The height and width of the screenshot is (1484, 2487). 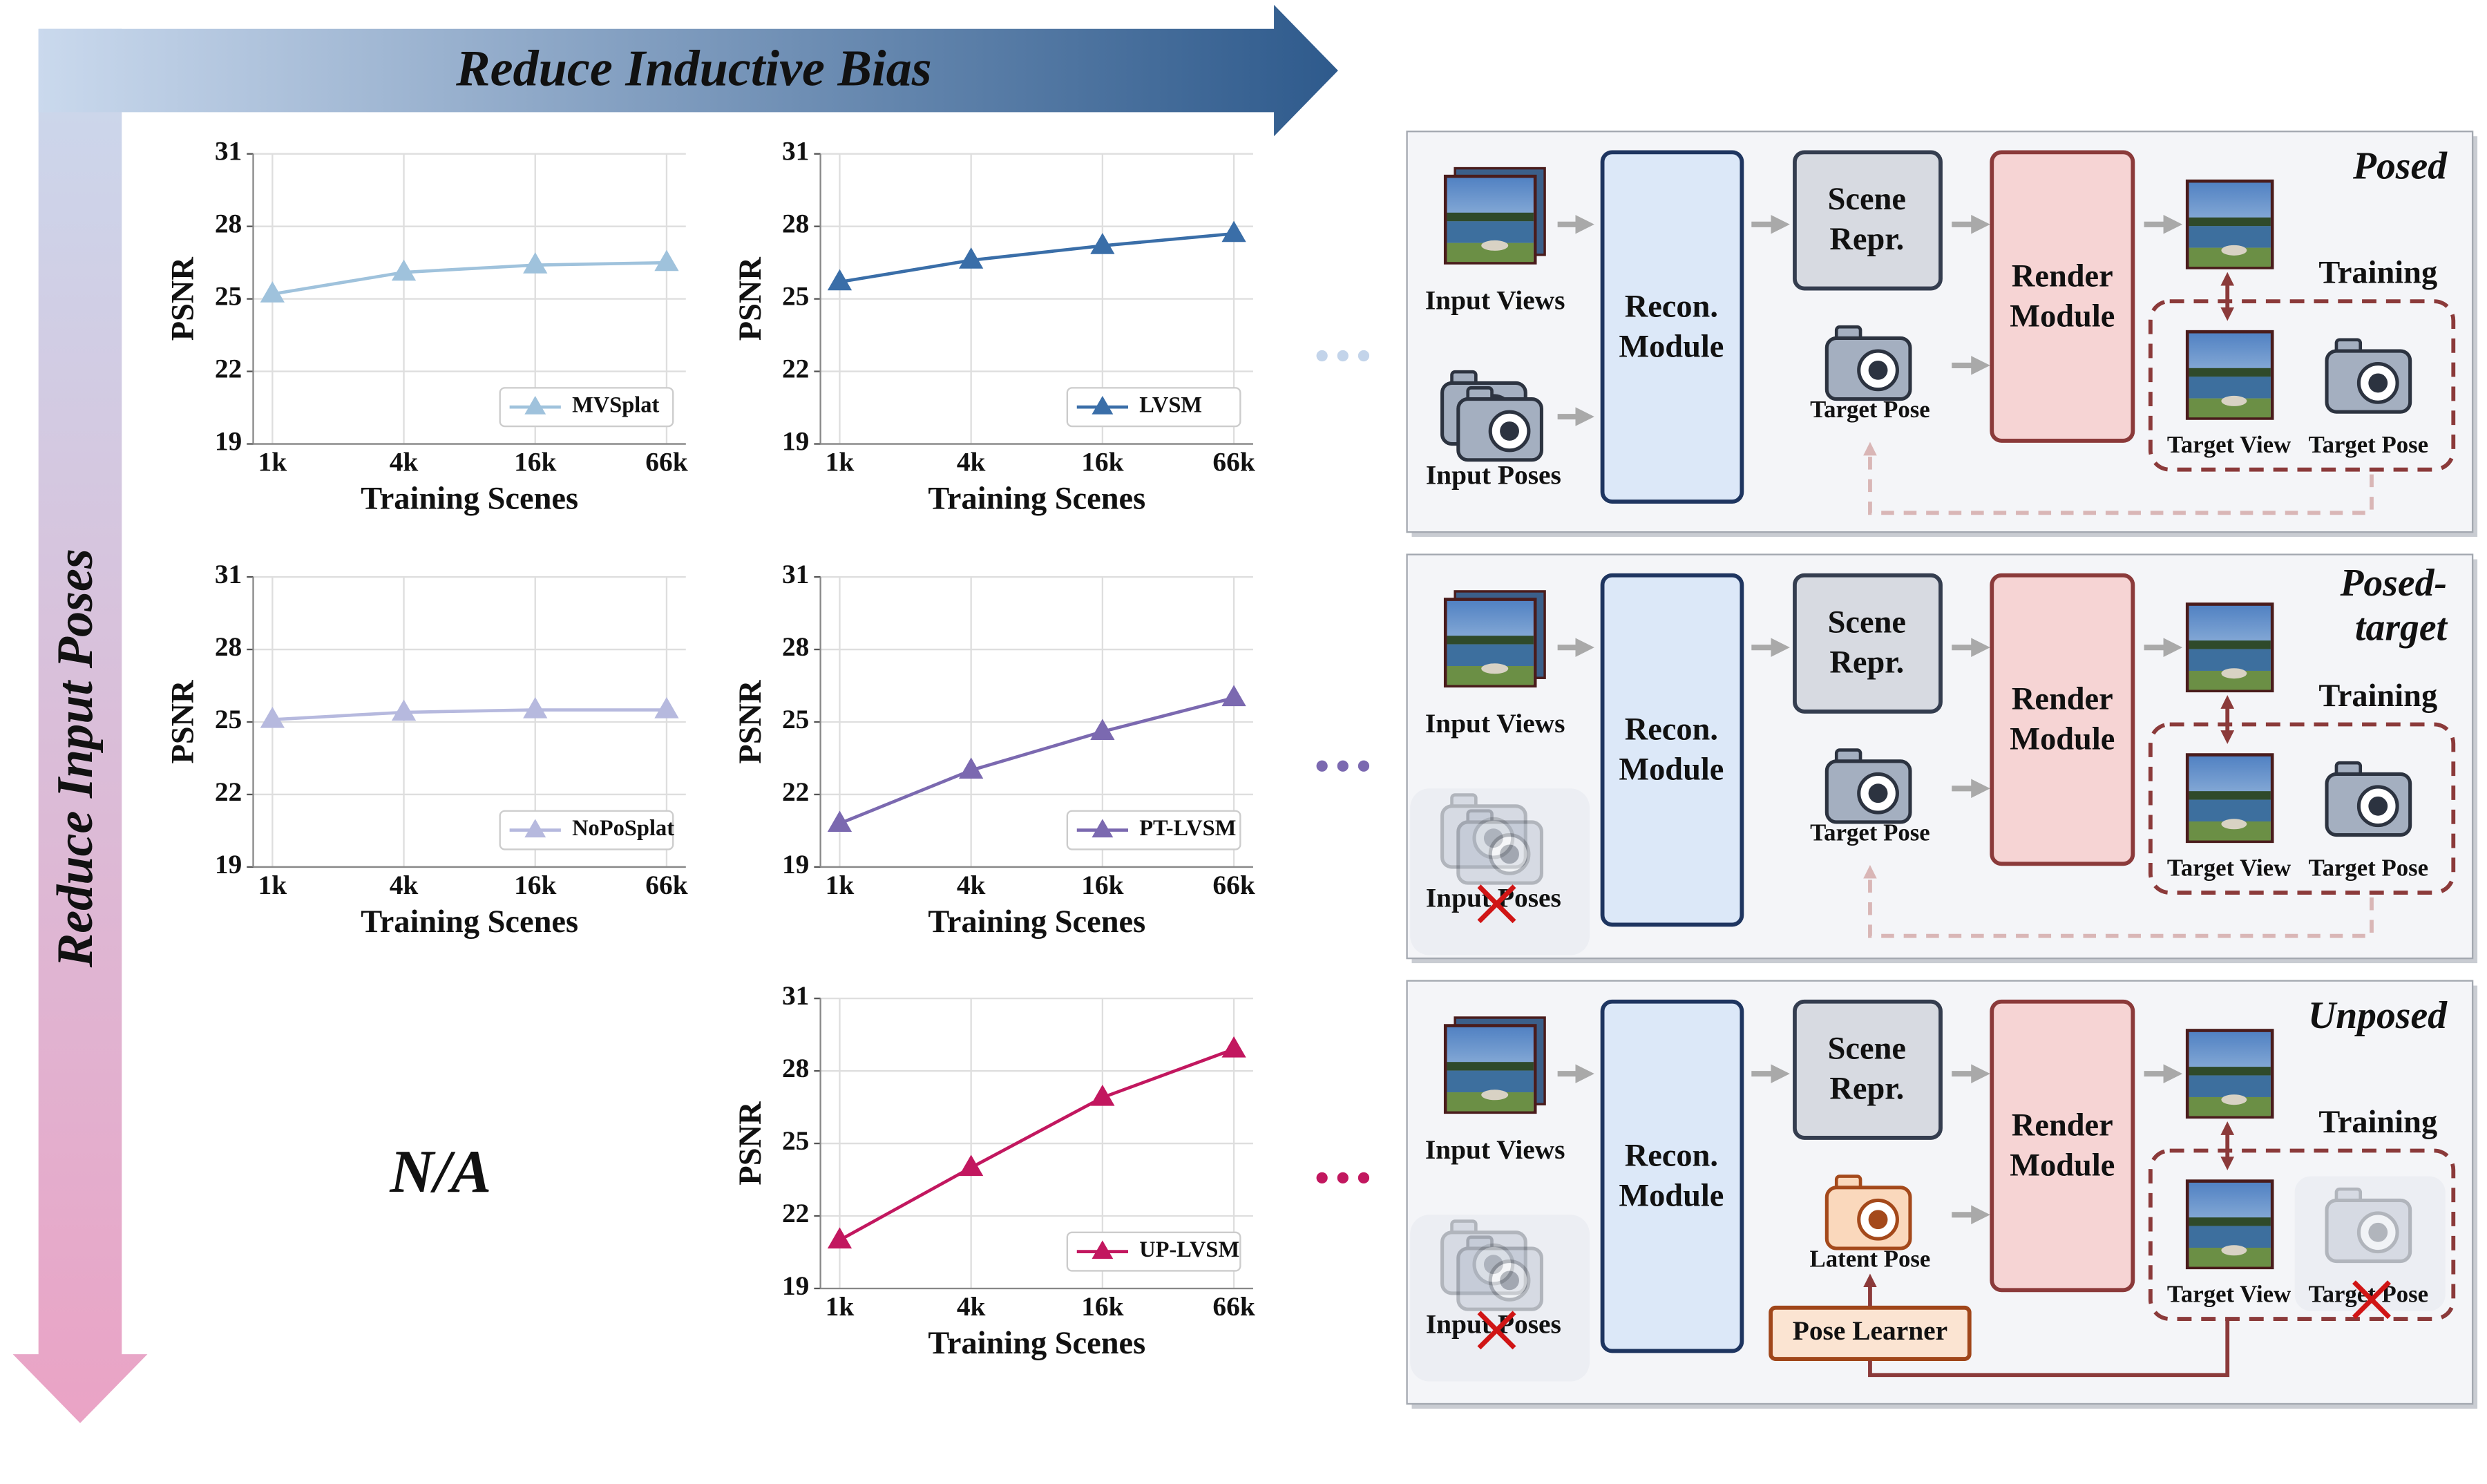 I want to click on panel-title: Posed-, so click(x=2393, y=583).